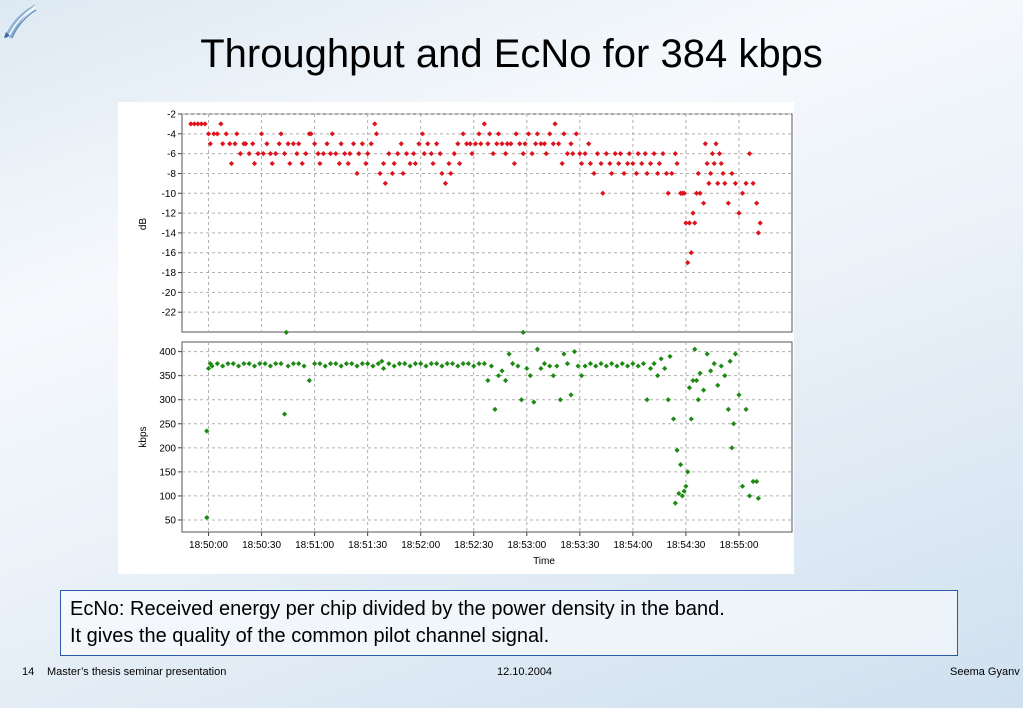  What do you see at coordinates (169, 194) in the screenshot?
I see `y-tick-label-db: -10` at bounding box center [169, 194].